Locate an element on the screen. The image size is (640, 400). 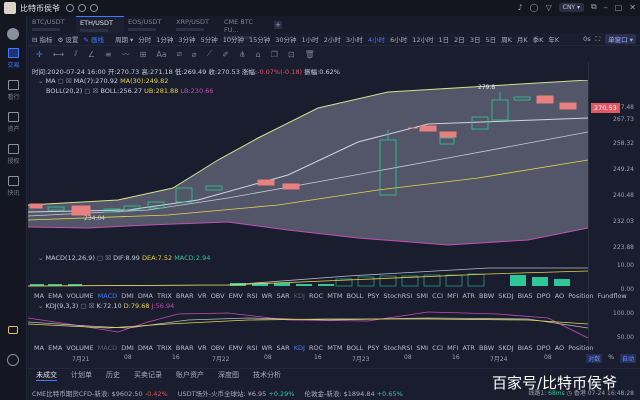
screenshot-icon: ⊡ is located at coordinates (291, 54).